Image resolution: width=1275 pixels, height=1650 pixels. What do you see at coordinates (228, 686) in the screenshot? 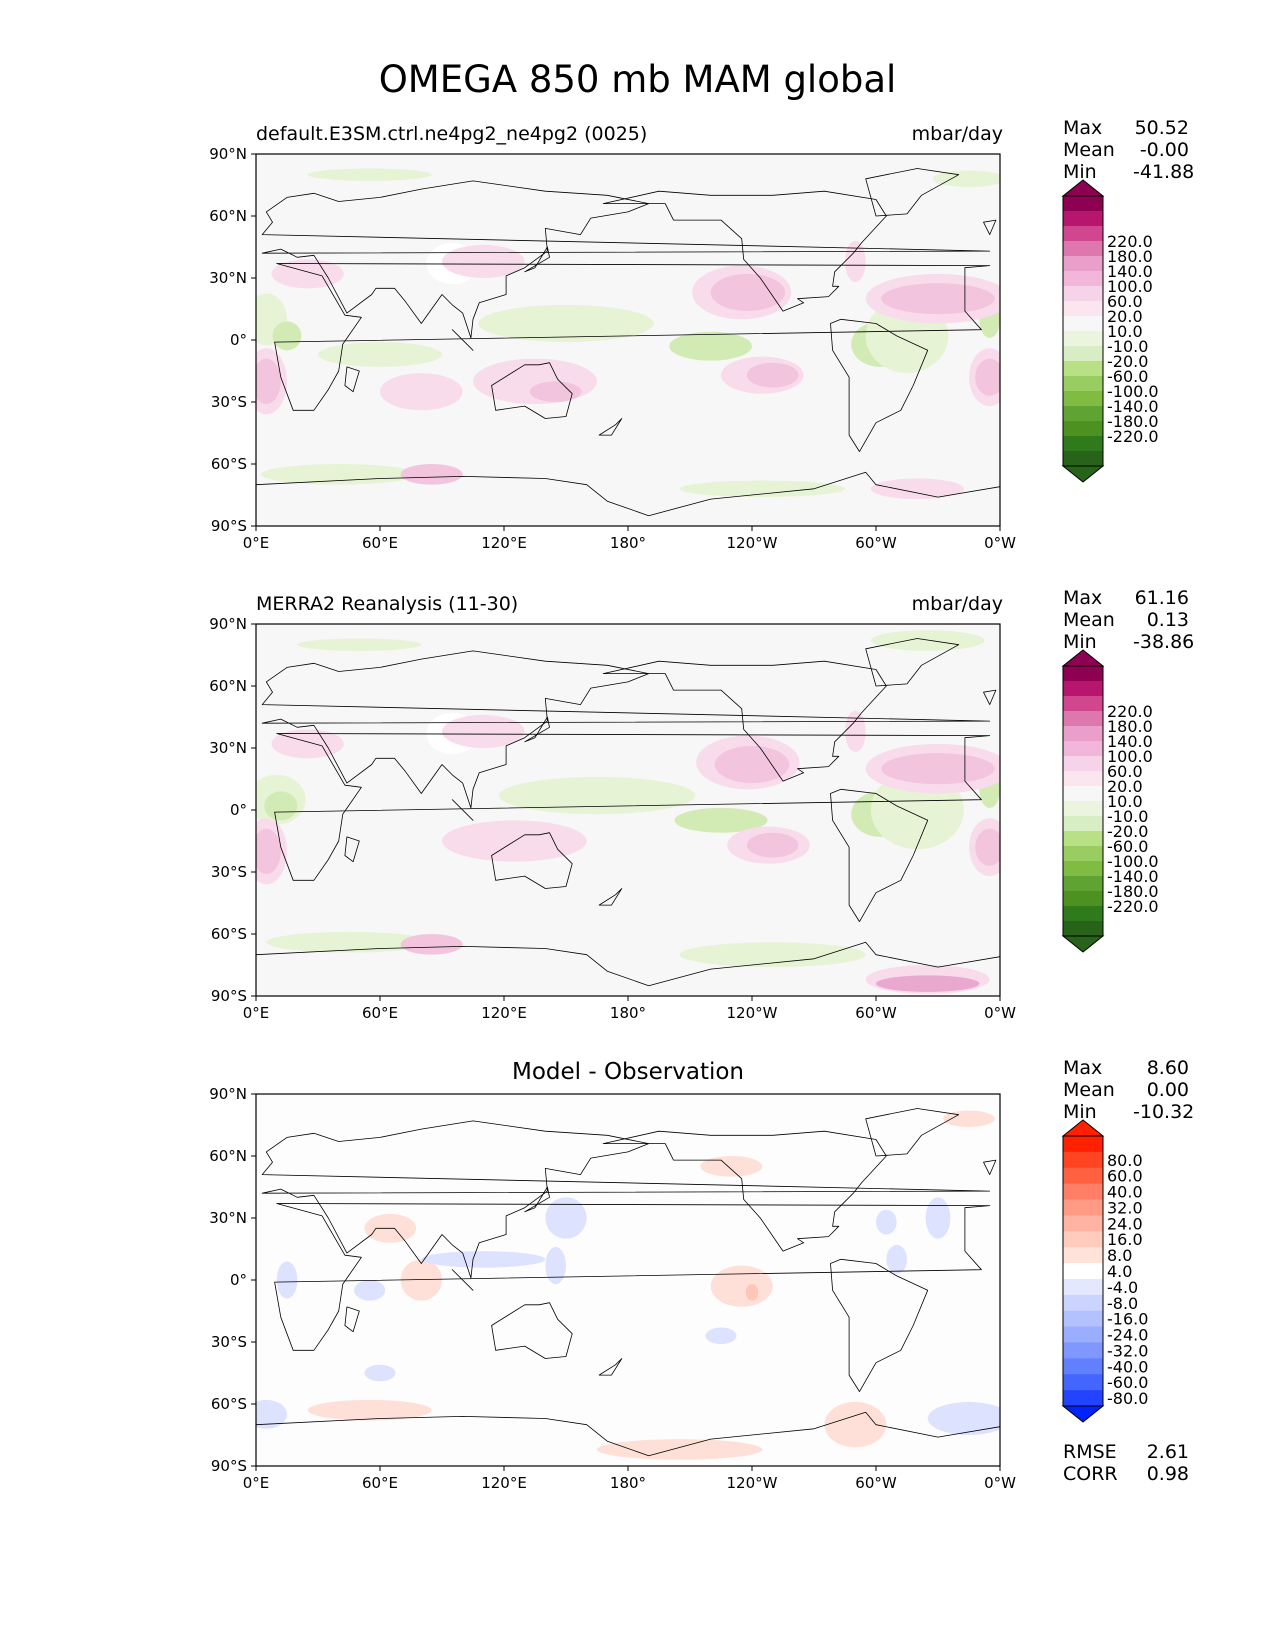
I see `y-tick-label: 60°N` at bounding box center [228, 686].